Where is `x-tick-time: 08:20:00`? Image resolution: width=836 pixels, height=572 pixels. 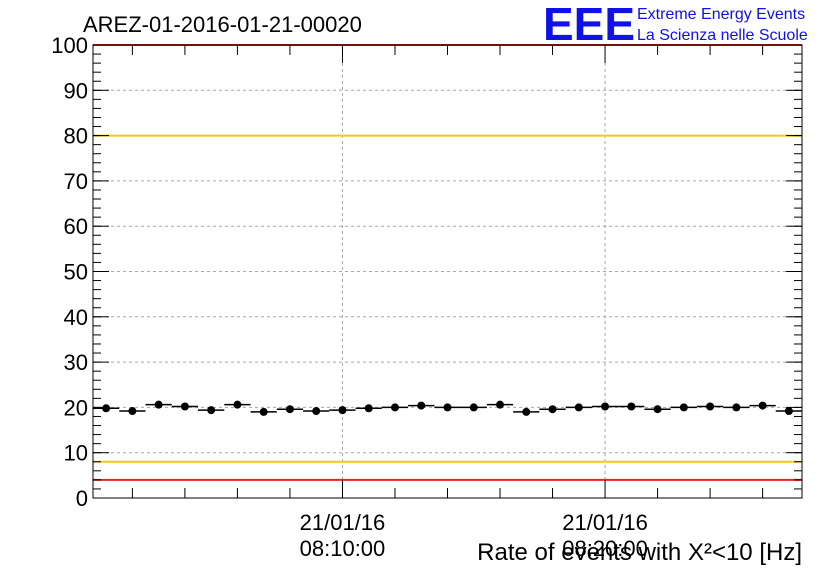 x-tick-time: 08:20:00 is located at coordinates (605, 548).